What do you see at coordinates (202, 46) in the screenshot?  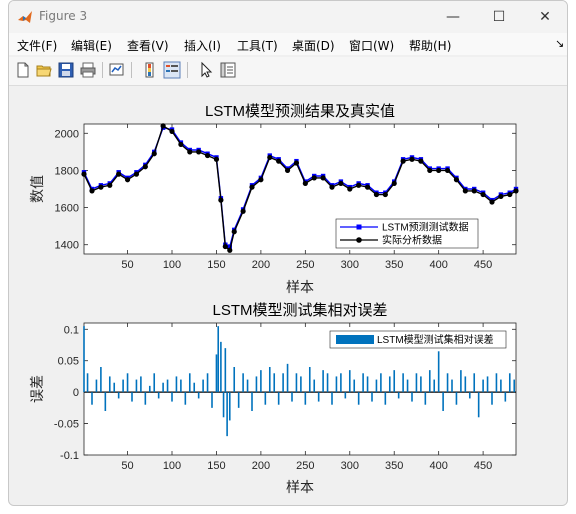 I see `menu-insert: 插入(I)` at bounding box center [202, 46].